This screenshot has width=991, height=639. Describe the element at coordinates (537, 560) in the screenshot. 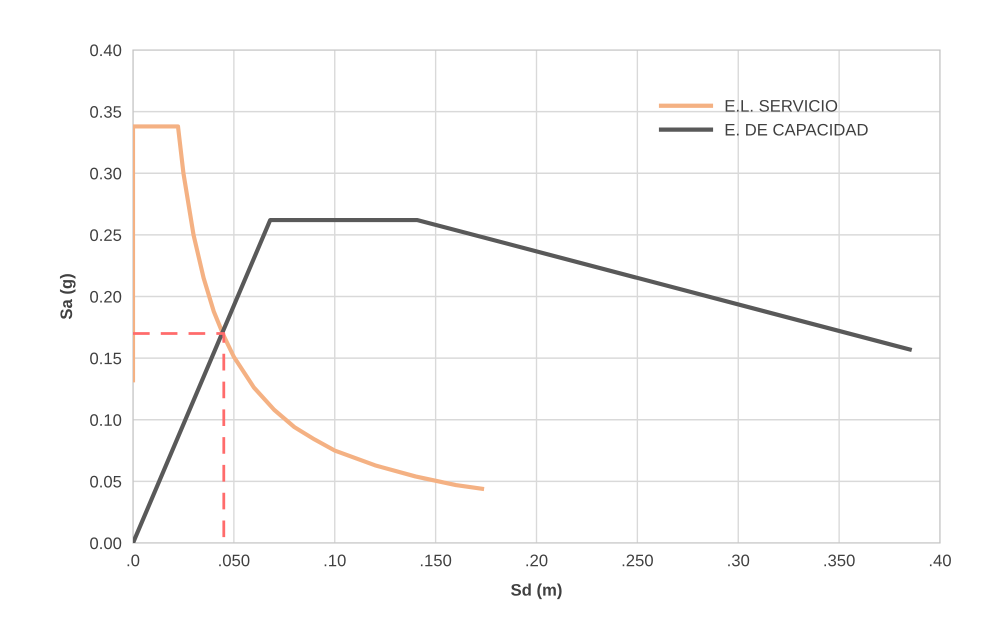

I see `x-tick-label: .20` at that location.